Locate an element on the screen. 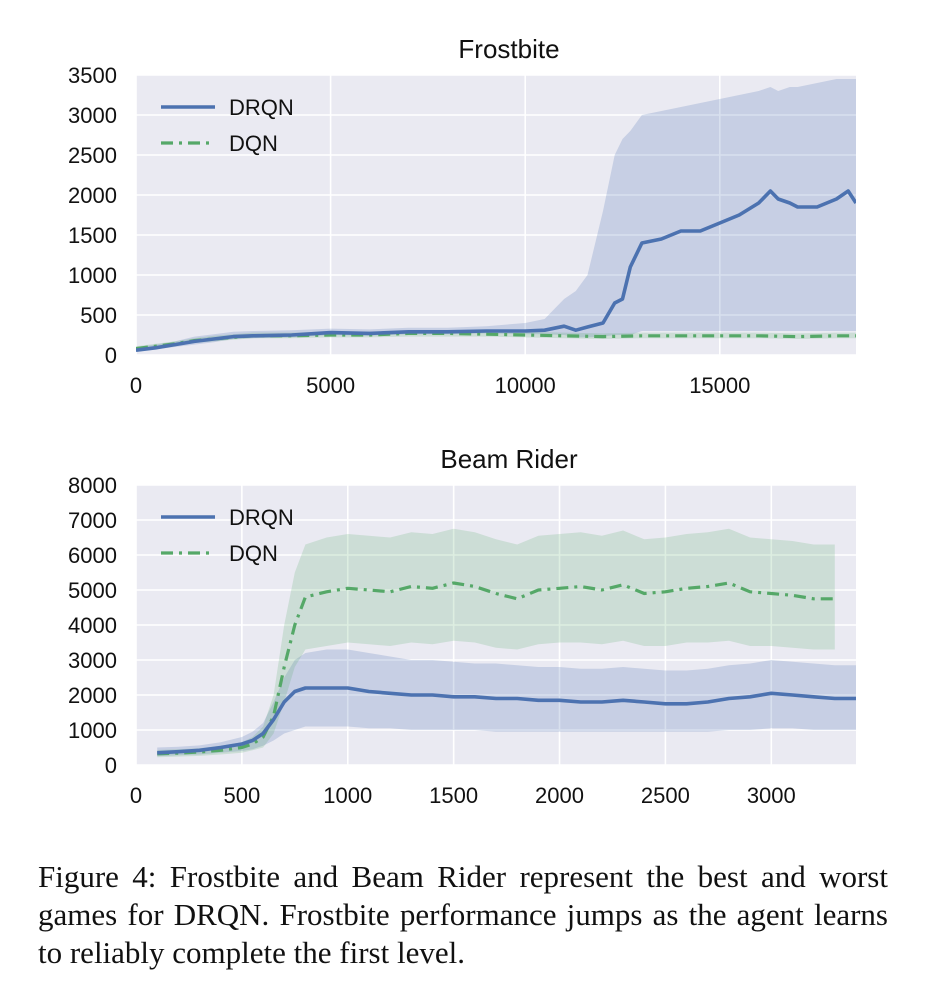 Image resolution: width=929 pixels, height=996 pixels. x-tick-label: 2500 is located at coordinates (665, 795).